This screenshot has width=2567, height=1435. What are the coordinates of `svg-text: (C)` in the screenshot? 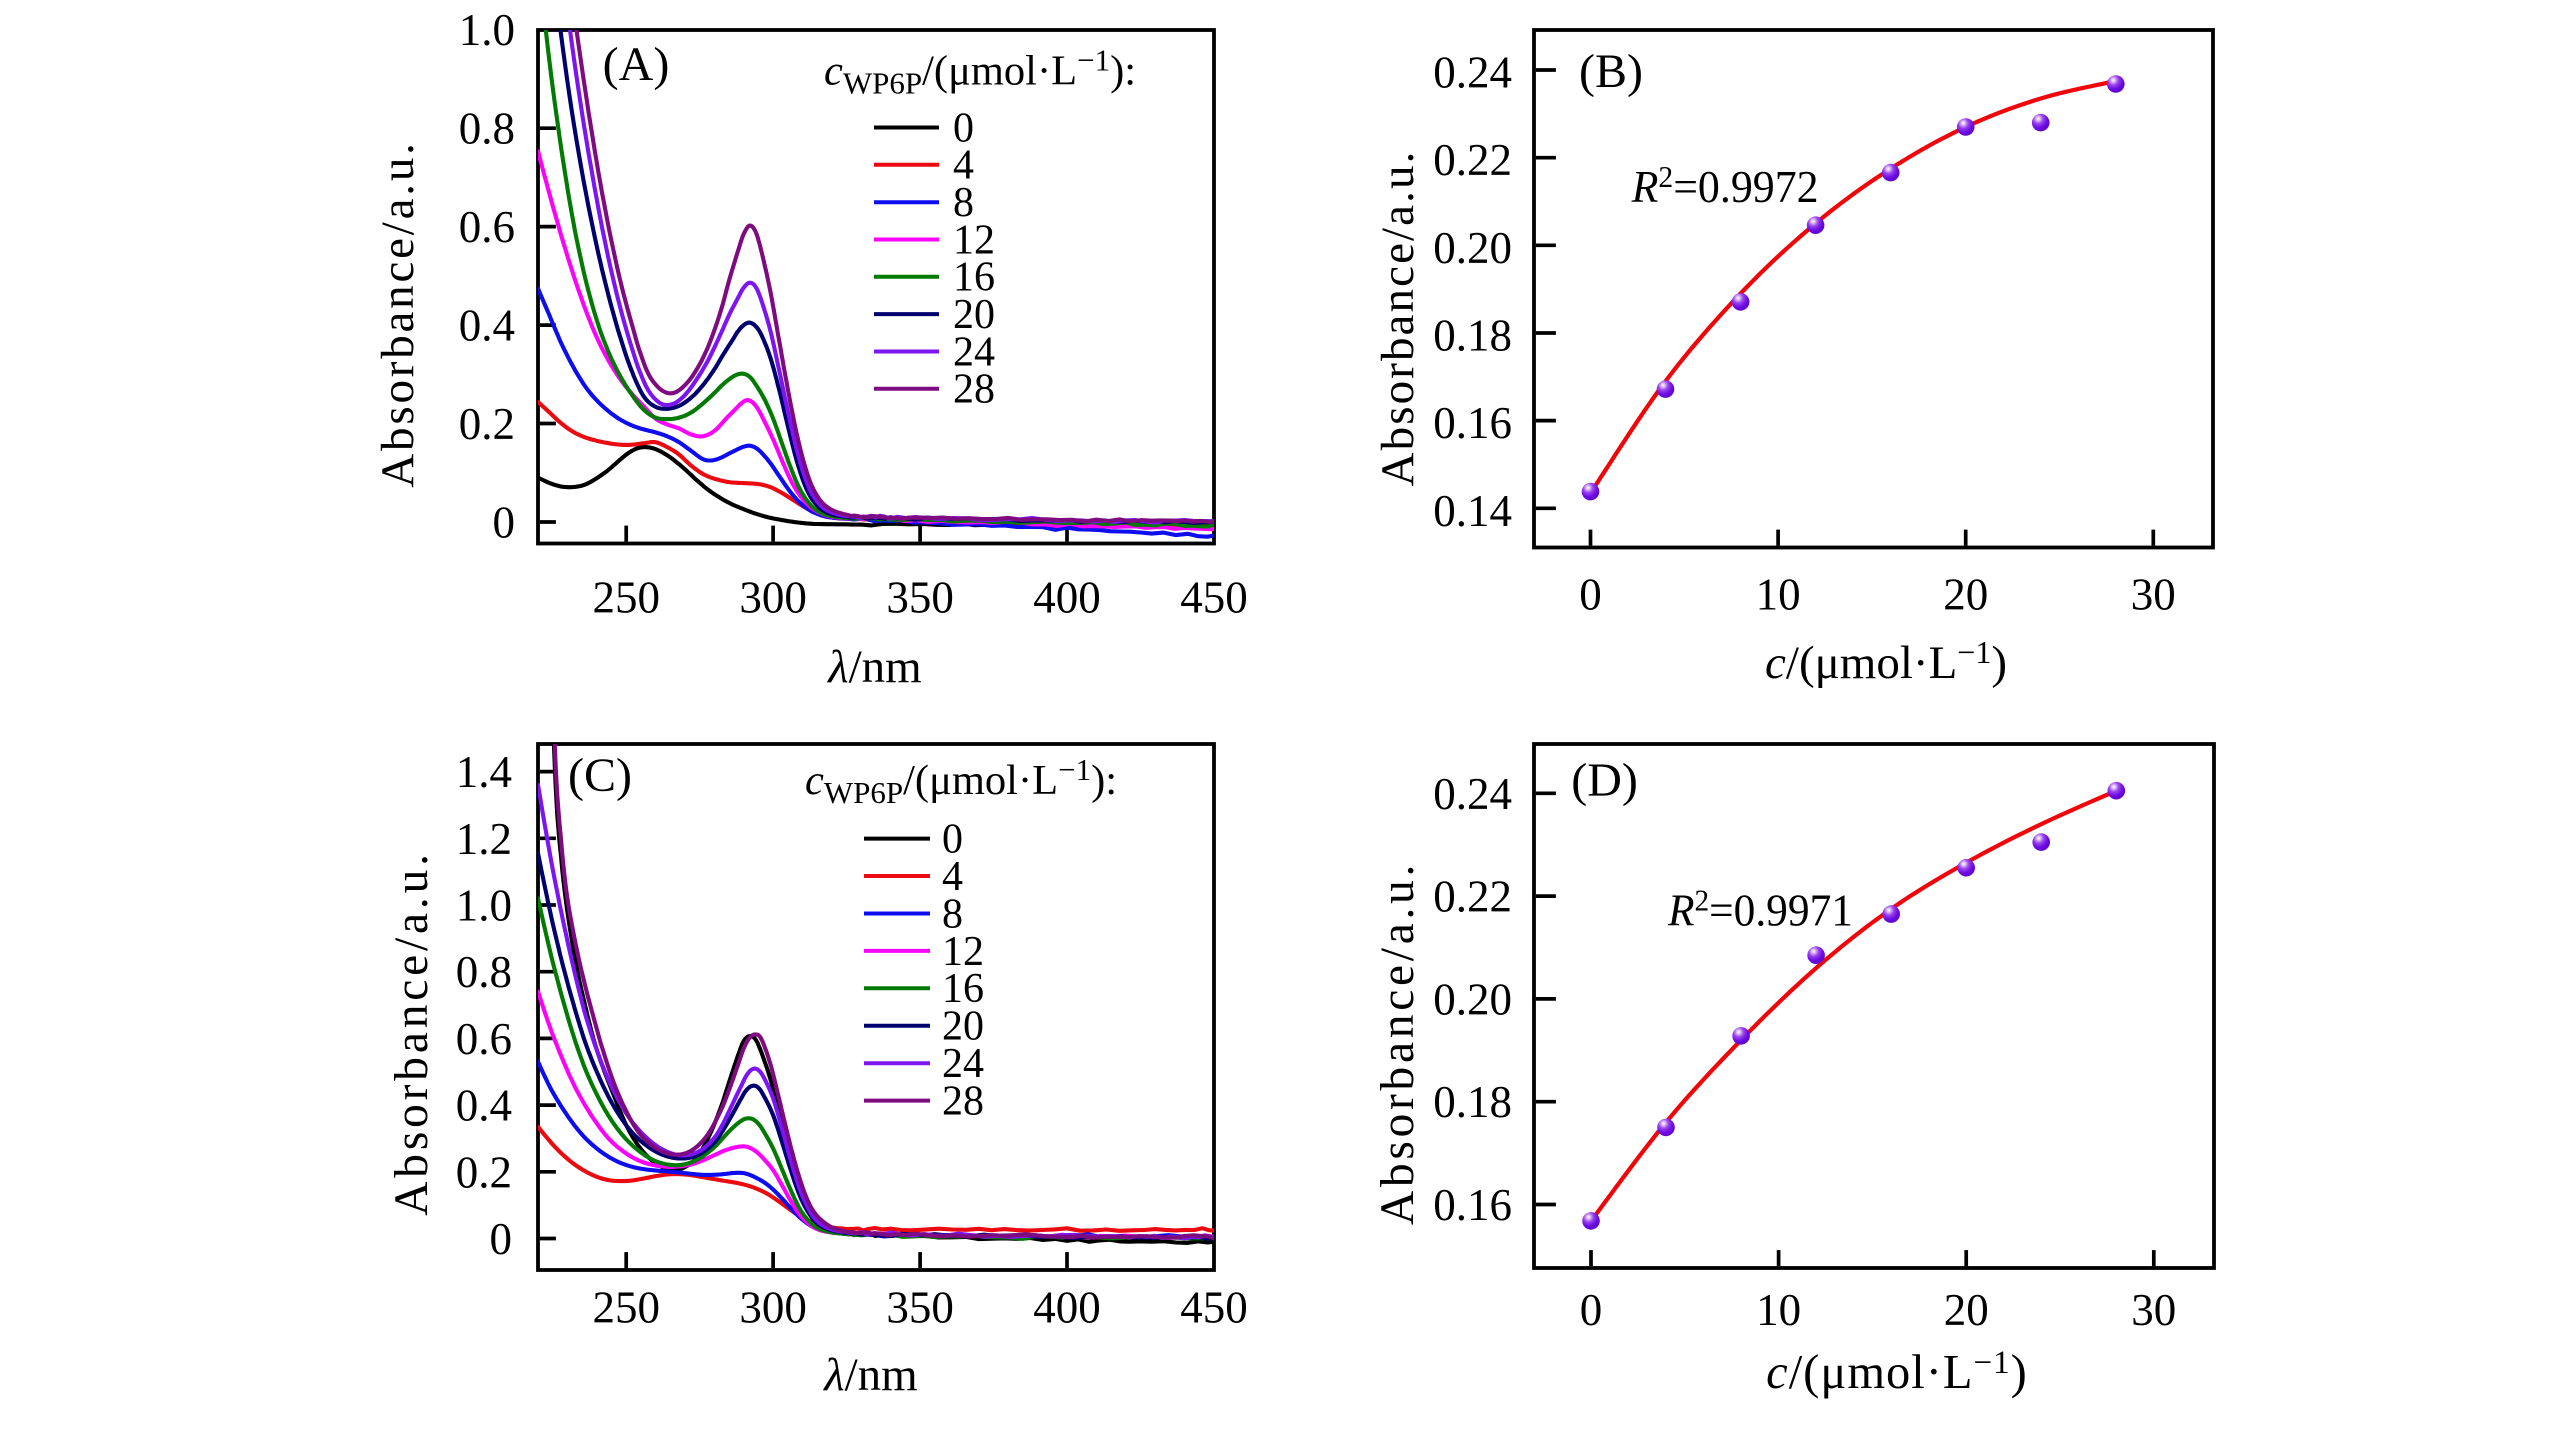 It's located at (600, 775).